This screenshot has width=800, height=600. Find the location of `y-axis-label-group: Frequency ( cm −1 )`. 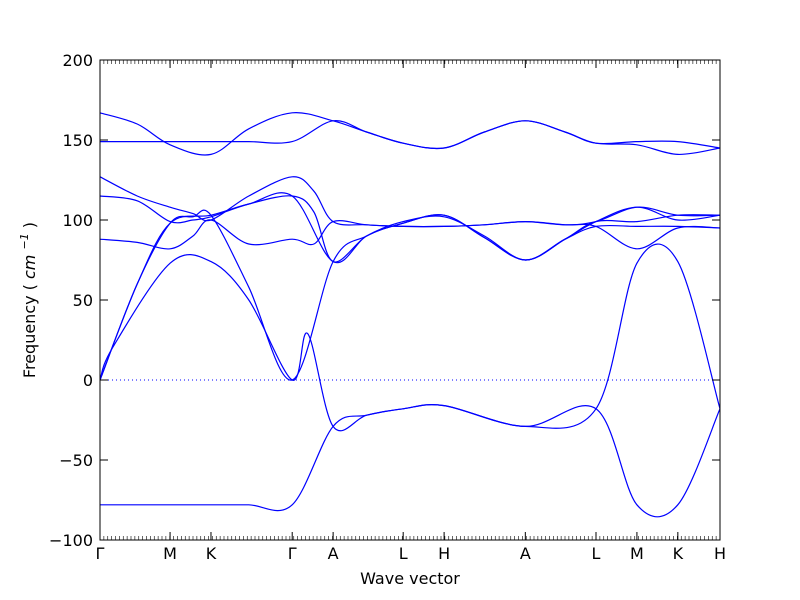

y-axis-label-group: Frequency ( cm −1 ) is located at coordinates (26, 300).